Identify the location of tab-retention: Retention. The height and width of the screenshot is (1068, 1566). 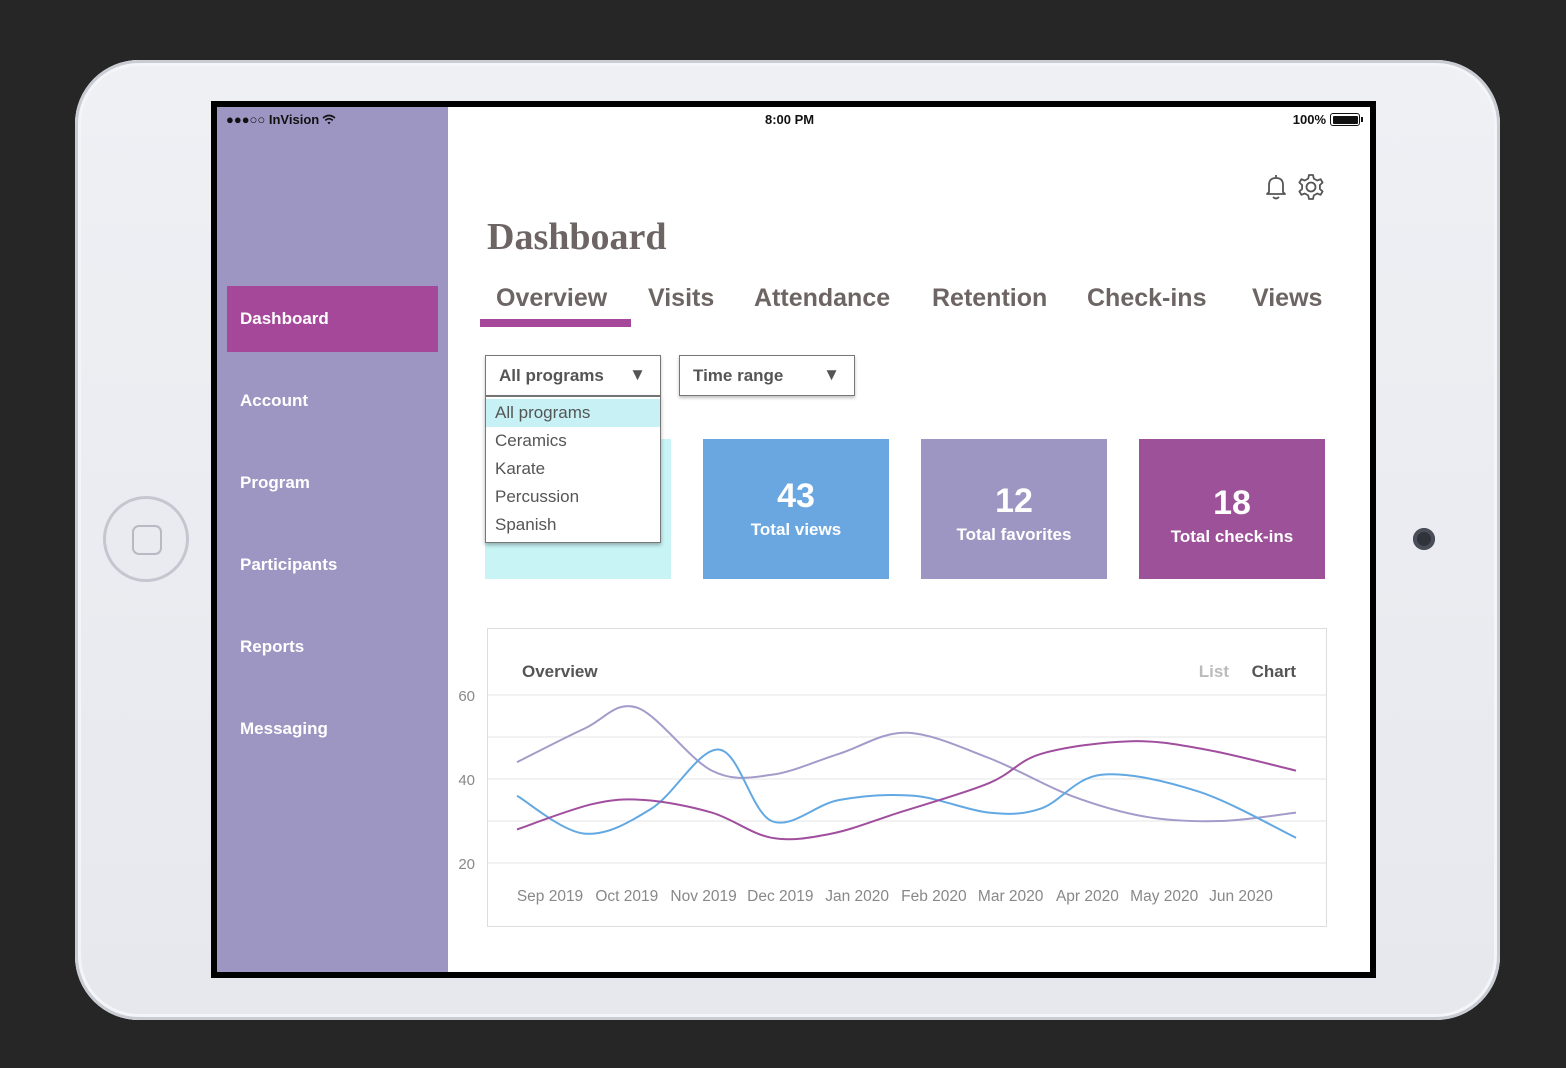
(990, 298).